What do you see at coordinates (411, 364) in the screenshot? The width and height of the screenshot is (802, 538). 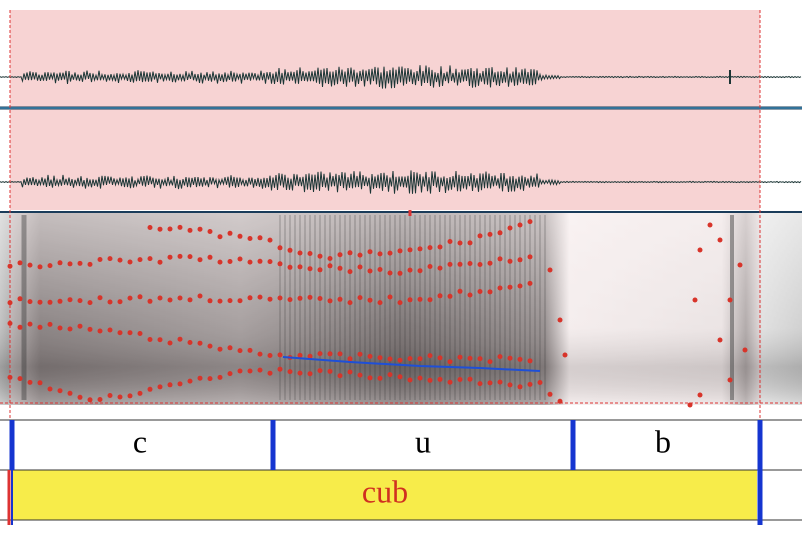 I see `pitch-contour` at bounding box center [411, 364].